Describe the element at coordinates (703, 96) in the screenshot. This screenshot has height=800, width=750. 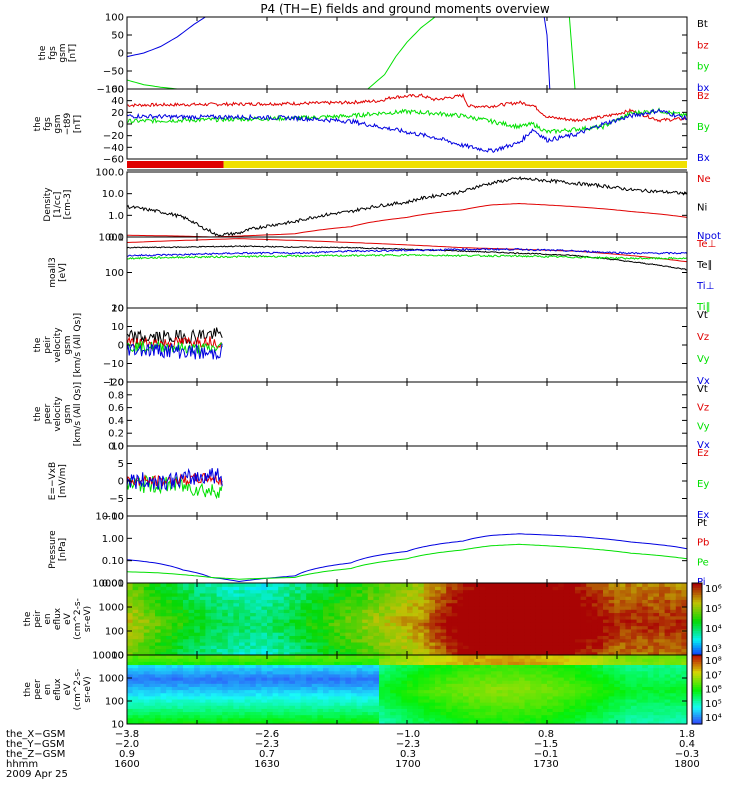
I see `legend-entry-Bz: Bz` at that location.